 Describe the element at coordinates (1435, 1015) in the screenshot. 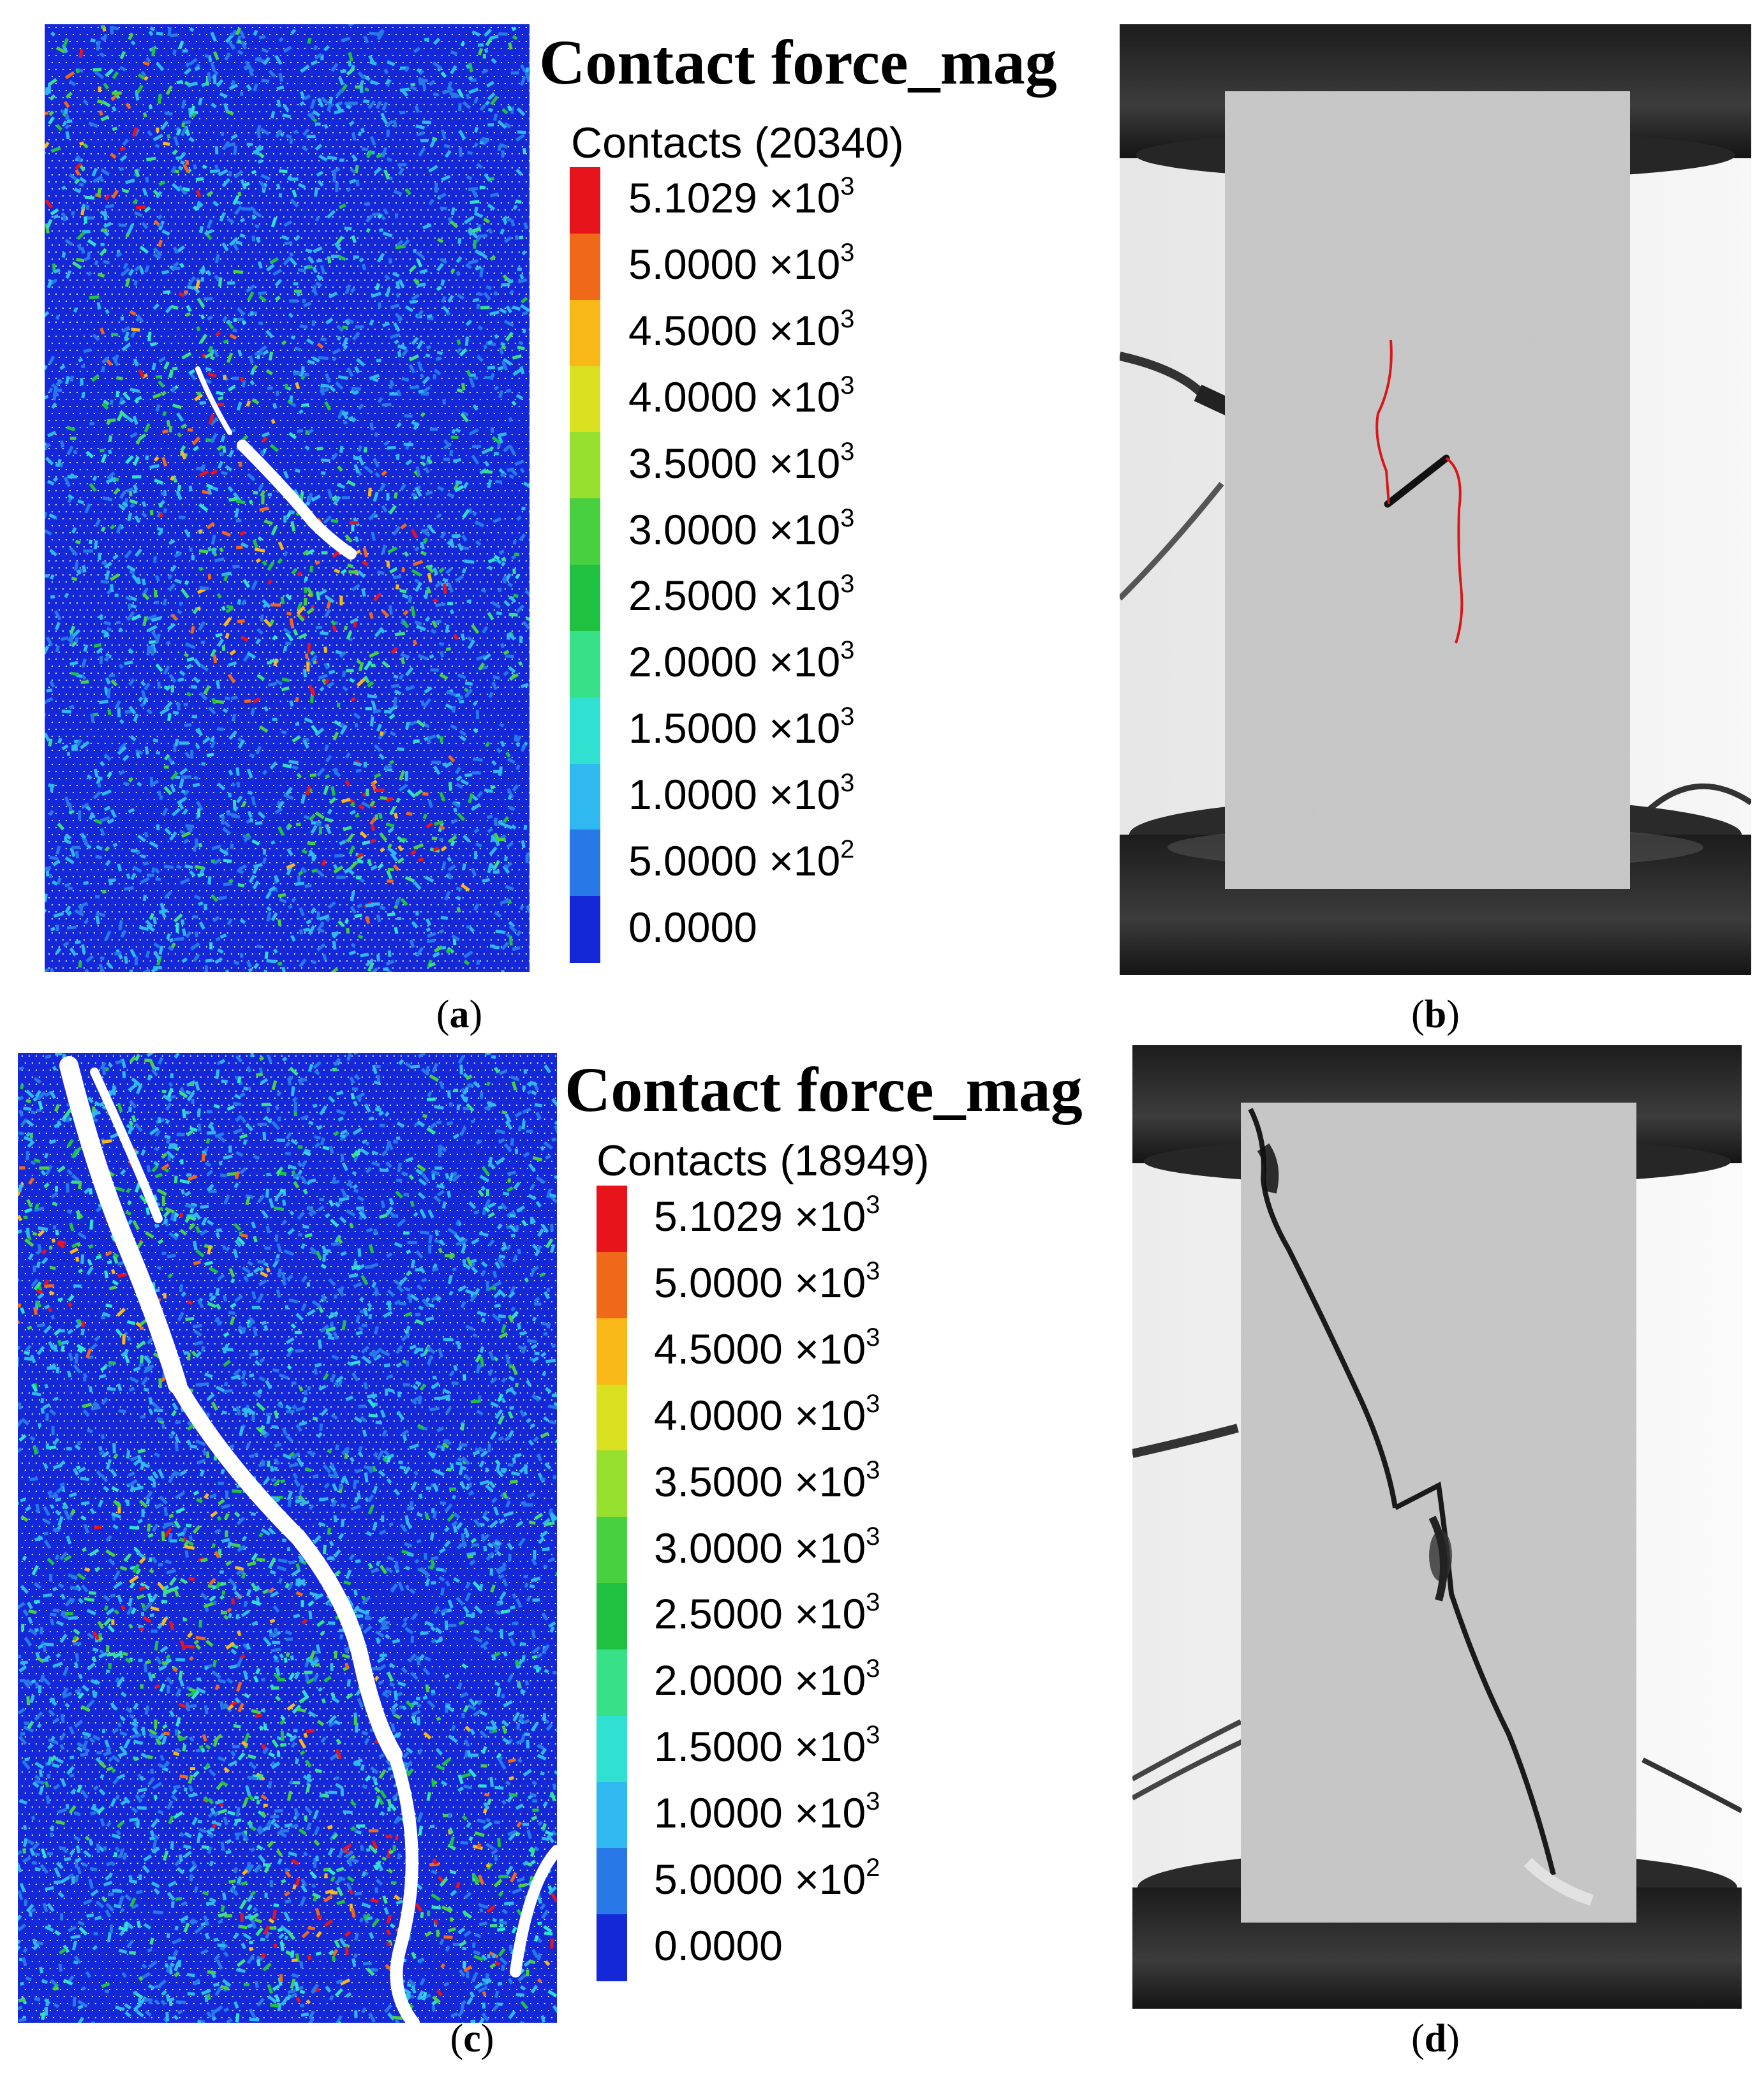

I see `caption-b: (b)` at that location.